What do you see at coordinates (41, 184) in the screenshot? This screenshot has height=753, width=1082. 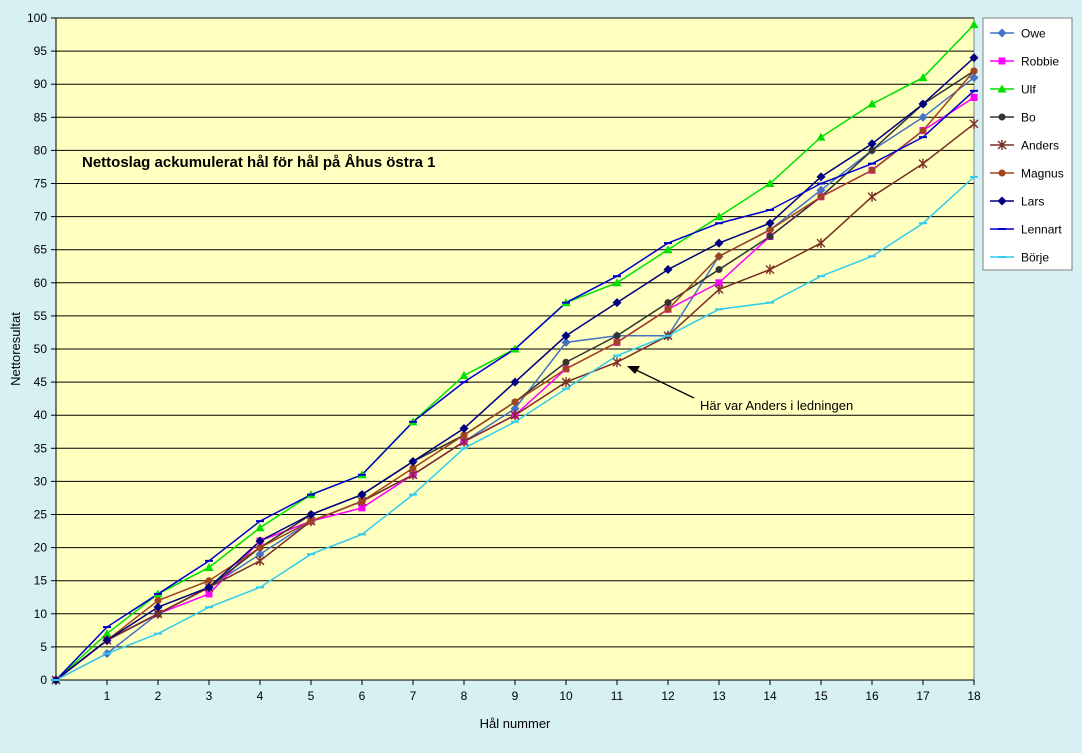 I see `y-tick-label: 75` at bounding box center [41, 184].